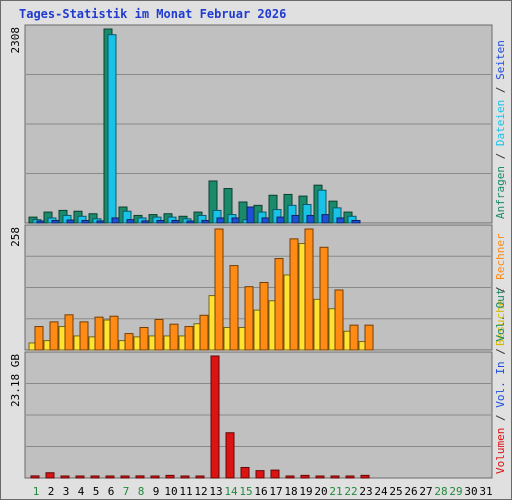 This screenshot has height=500, width=512. What do you see at coordinates (15, 237) in the screenshot?
I see `y-max-label: 258` at bounding box center [15, 237].